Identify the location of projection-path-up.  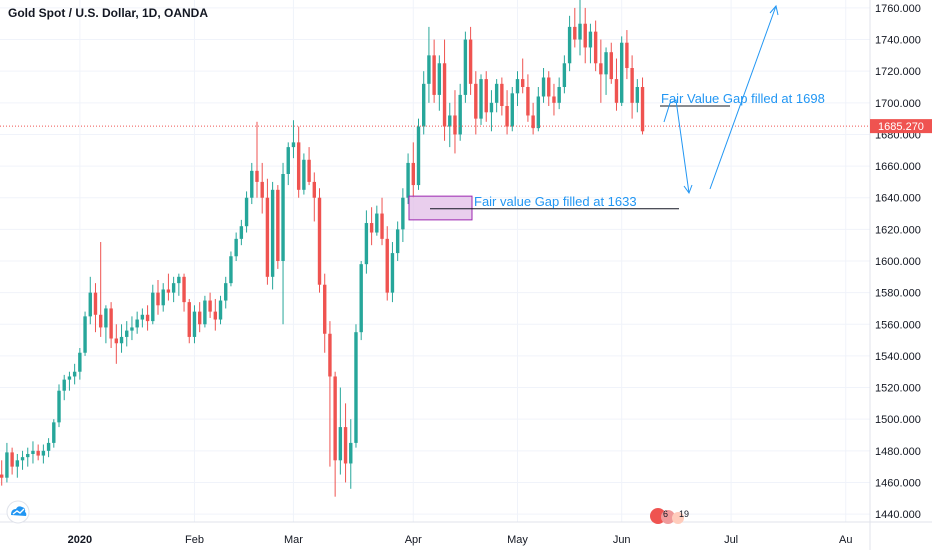
(743, 97).